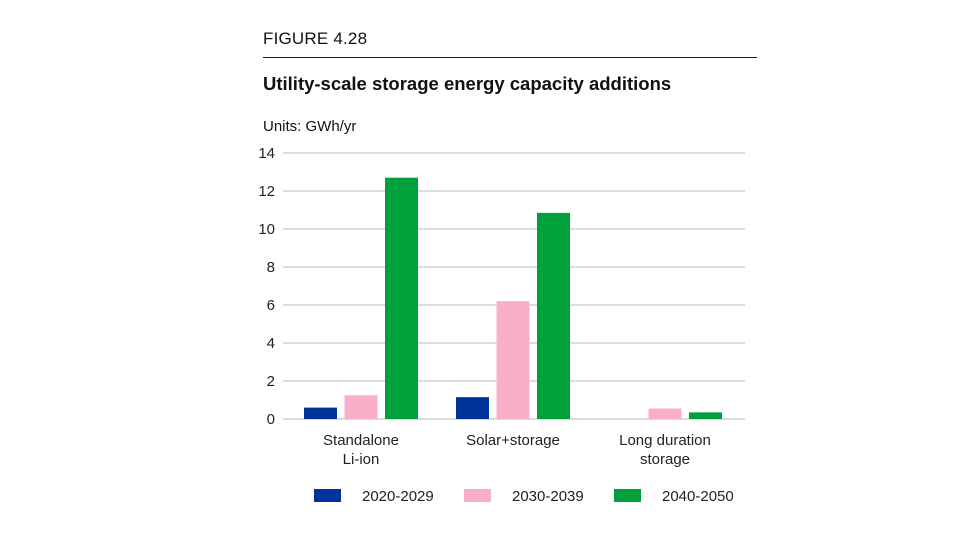  What do you see at coordinates (627, 495) in the screenshot?
I see `legend-swatch-2040-2050` at bounding box center [627, 495].